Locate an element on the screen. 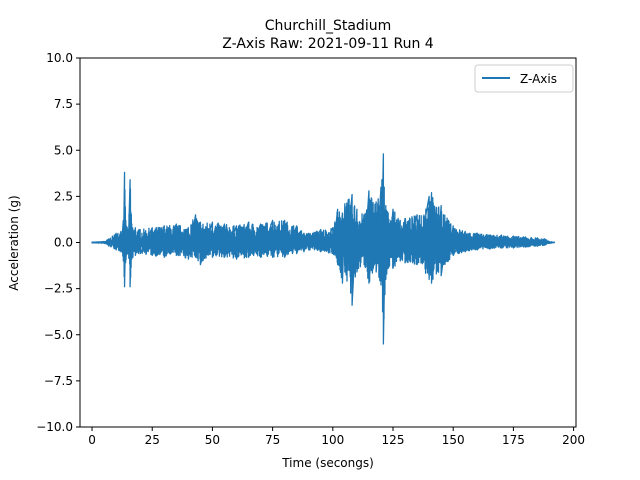 This screenshot has height=480, width=640. x-tick-label: 150 is located at coordinates (453, 440).